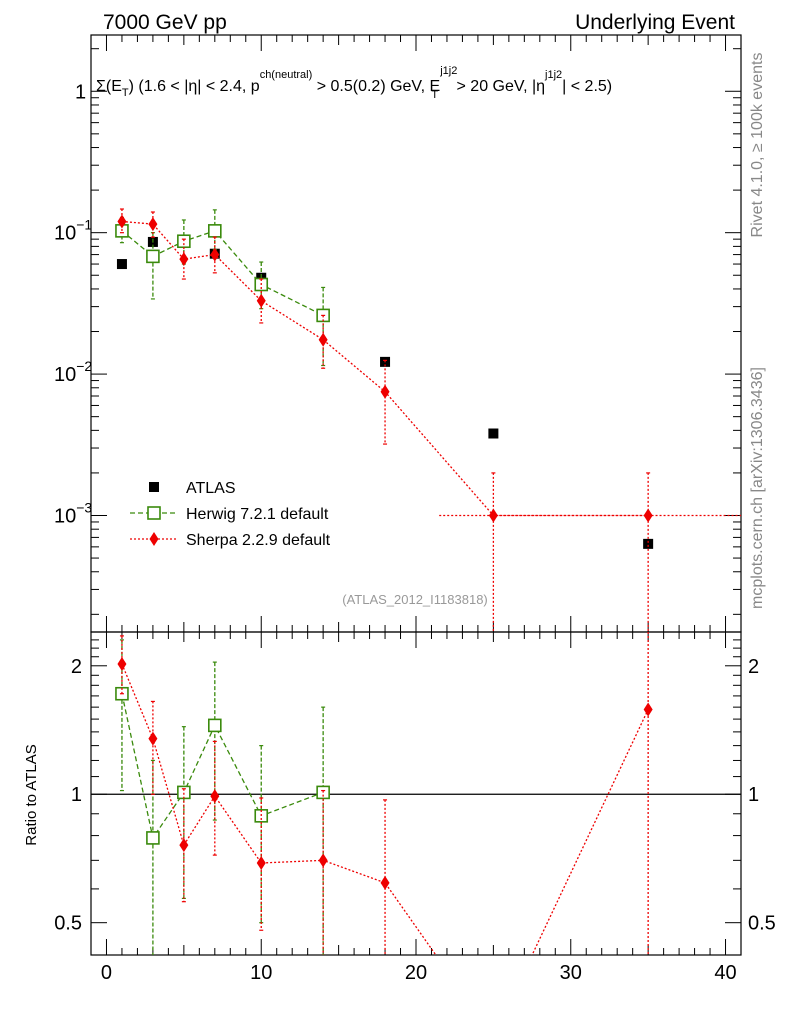 This screenshot has width=786, height=1024. Describe the element at coordinates (434, 95) in the screenshot. I see `title-t-sub: T` at that location.